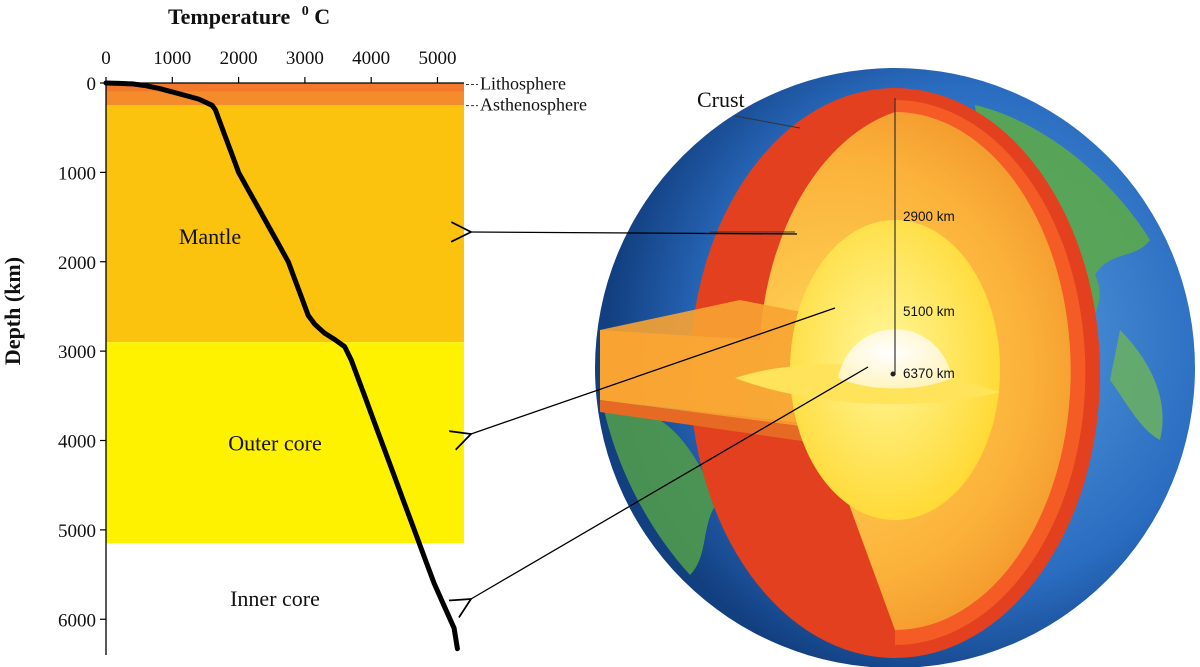 The height and width of the screenshot is (667, 1200). Describe the element at coordinates (249, 14) in the screenshot. I see `chart-title: Temperature 0 C` at that location.